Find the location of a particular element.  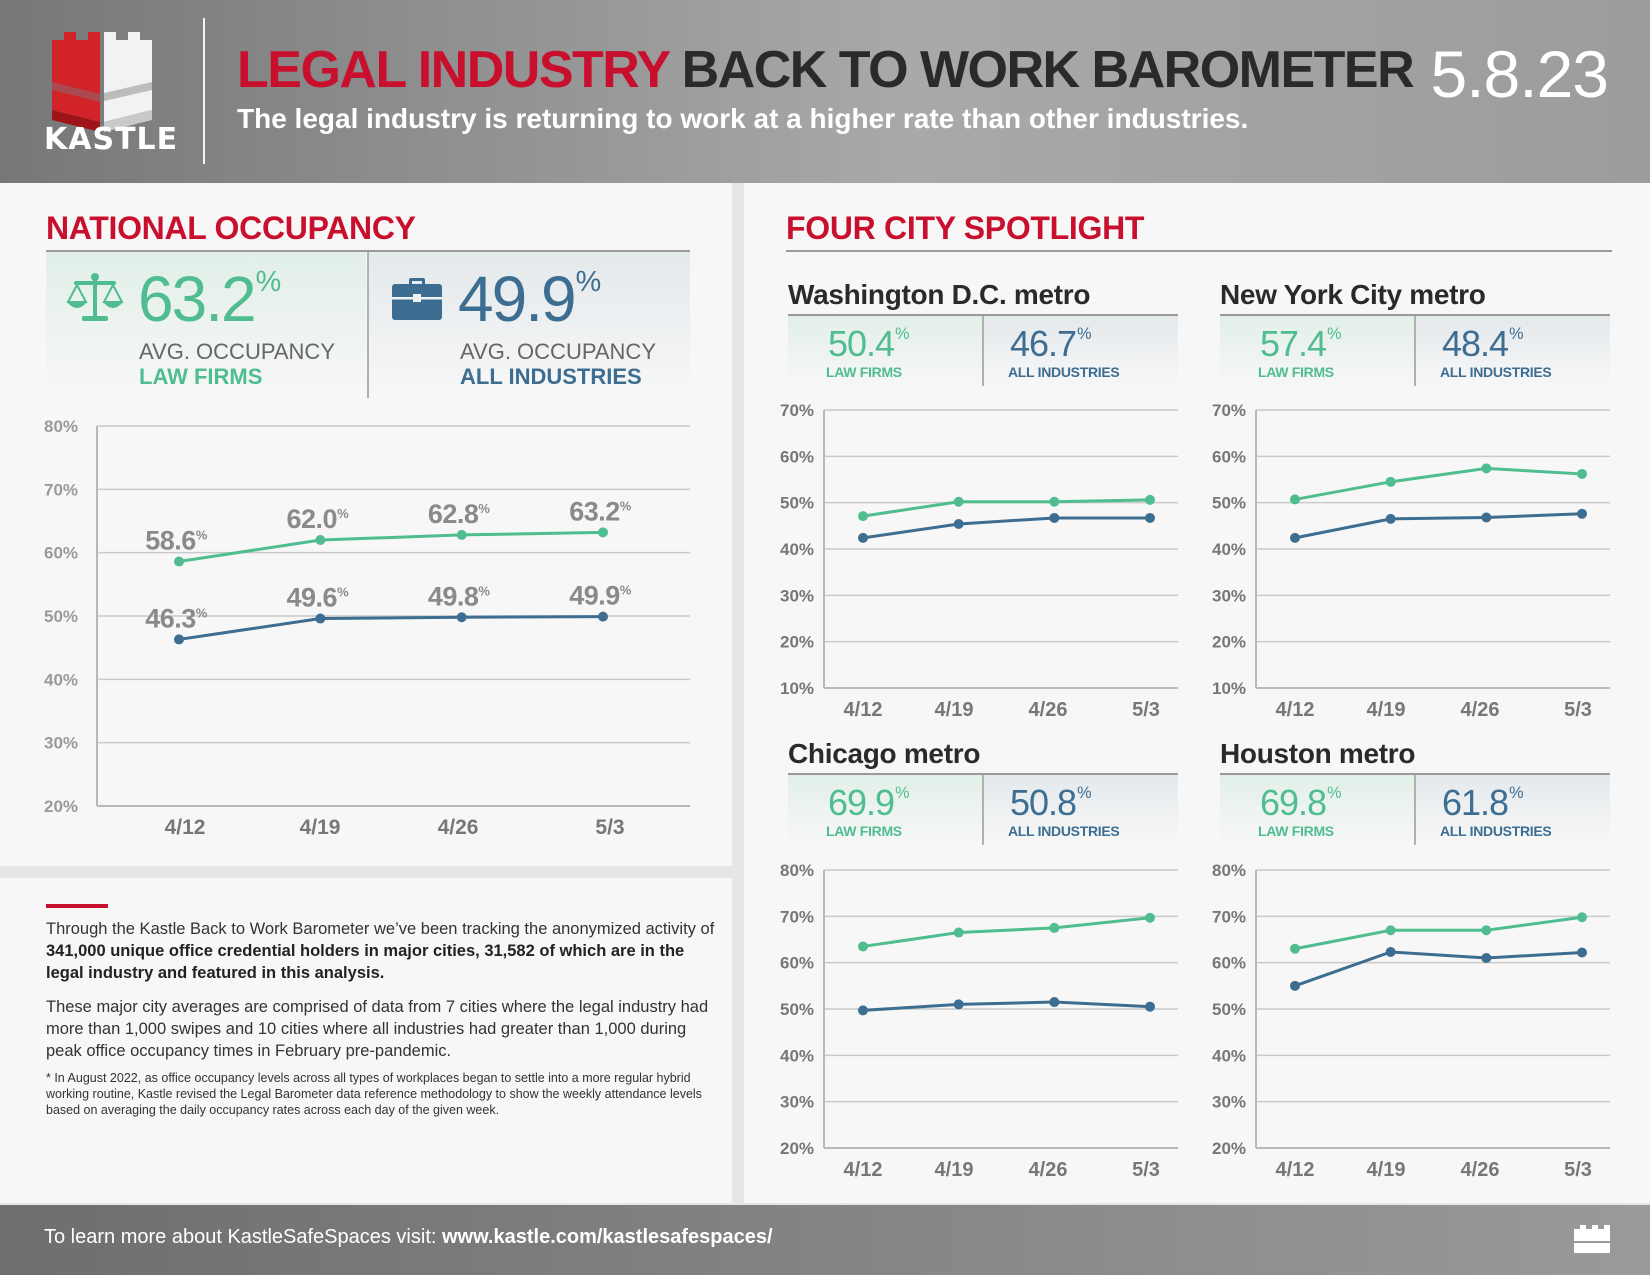

kpi-separator is located at coordinates (368, 325).